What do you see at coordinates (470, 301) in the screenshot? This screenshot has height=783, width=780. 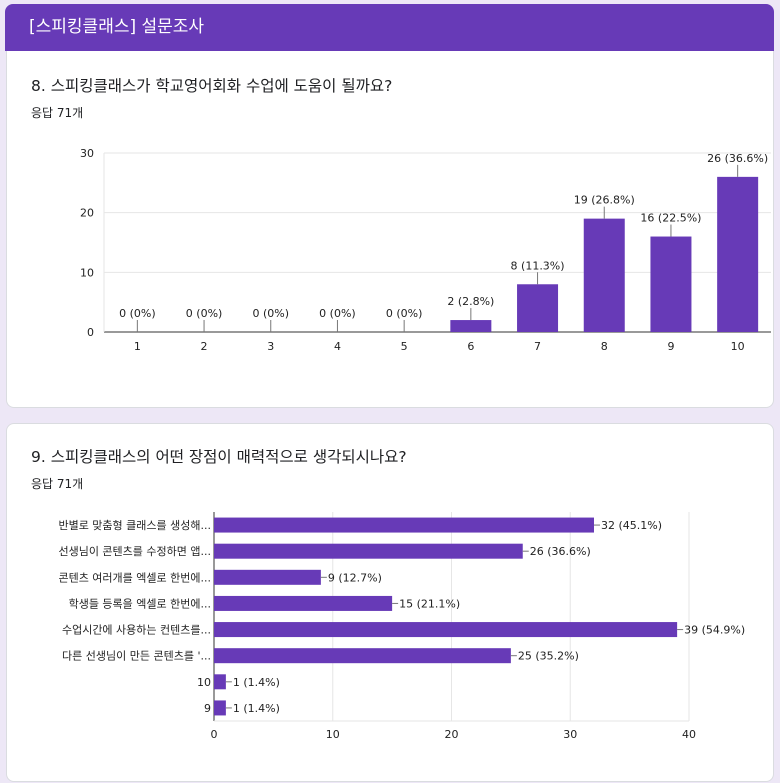 I see `data-label: 2 (2.8%)` at bounding box center [470, 301].